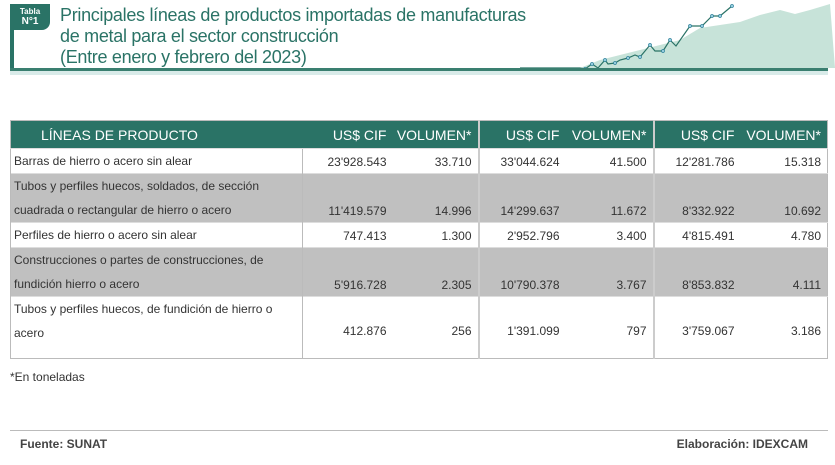 The image size is (835, 465). Describe the element at coordinates (419, 69) in the screenshot. I see `header-rule` at that location.